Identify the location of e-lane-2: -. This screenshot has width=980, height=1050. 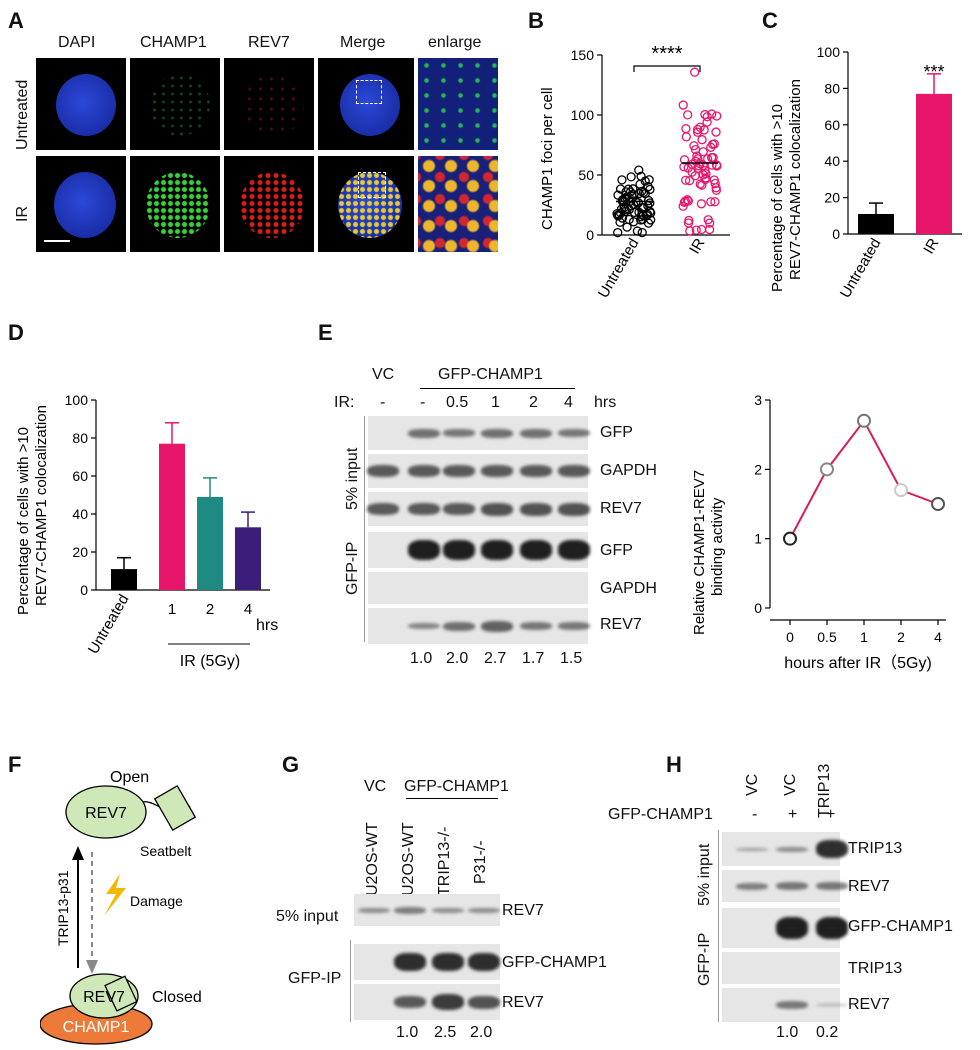
(423, 402).